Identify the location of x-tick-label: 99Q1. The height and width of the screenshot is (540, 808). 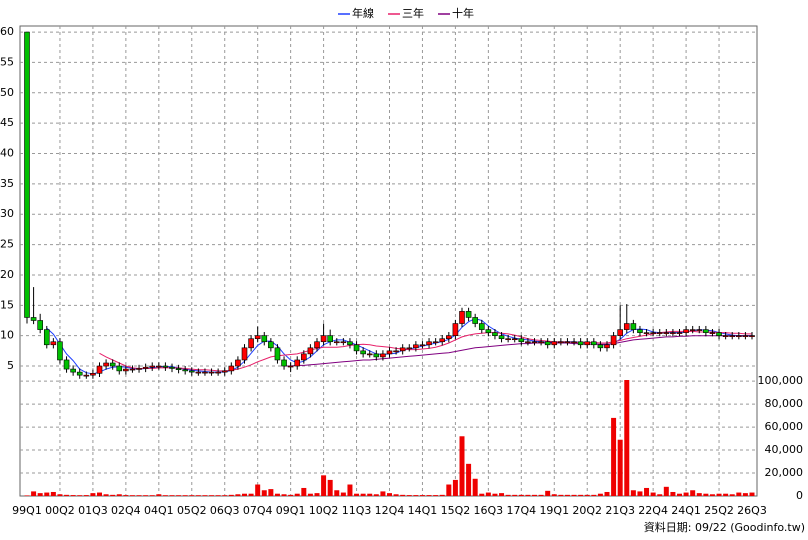
(27, 510).